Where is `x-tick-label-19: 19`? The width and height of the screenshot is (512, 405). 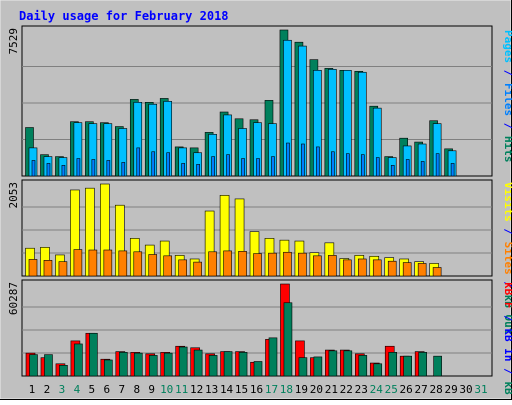
x-tick-label-19: 19 is located at coordinates (301, 389).